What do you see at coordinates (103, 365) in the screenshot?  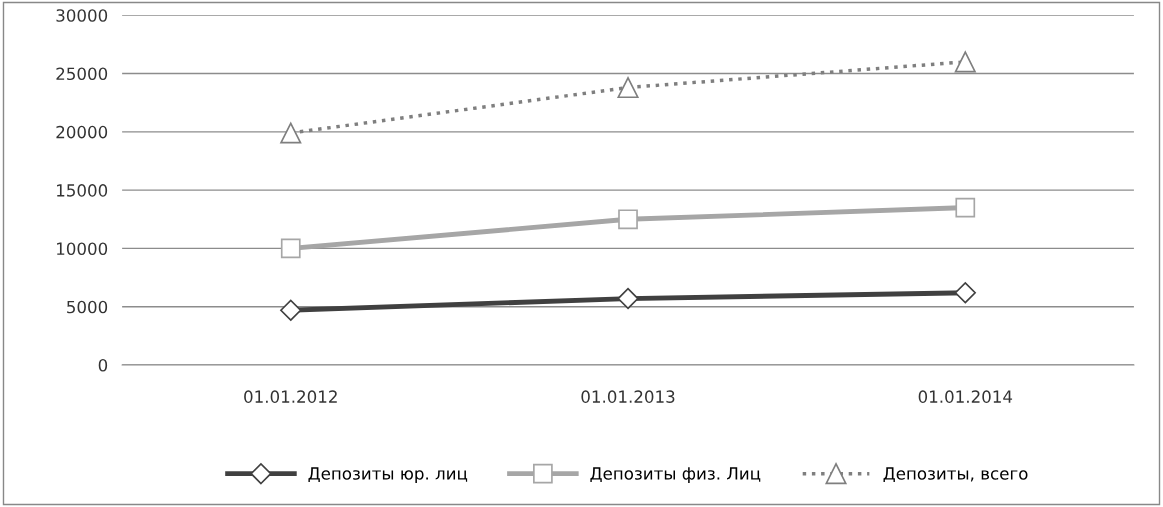 I see `y-tick-label: 0` at bounding box center [103, 365].